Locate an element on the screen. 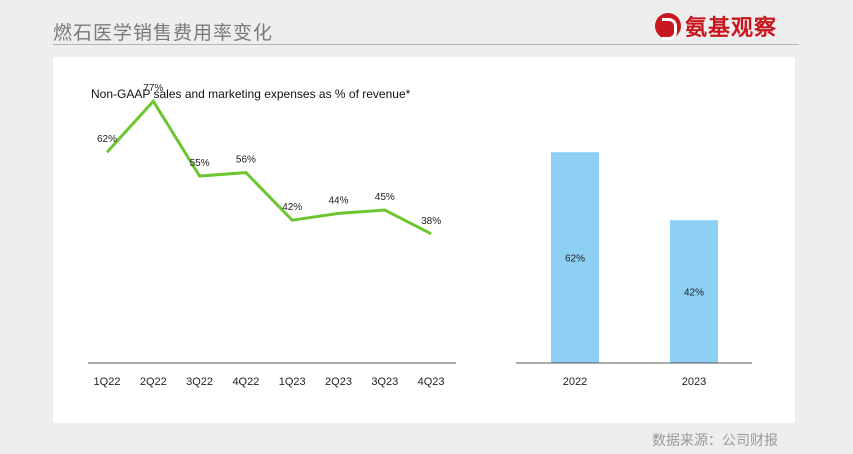  series-line is located at coordinates (268, 167).